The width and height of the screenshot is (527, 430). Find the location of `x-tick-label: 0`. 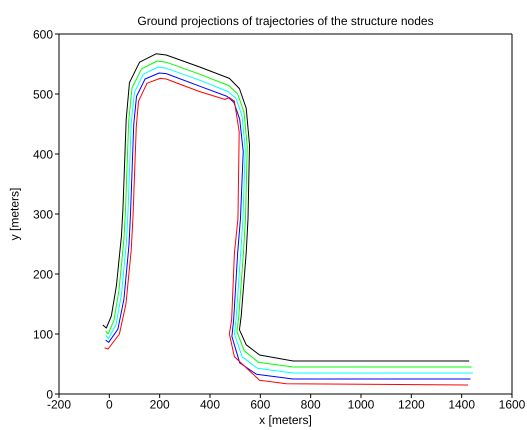

x-tick-label: 0 is located at coordinates (109, 405).